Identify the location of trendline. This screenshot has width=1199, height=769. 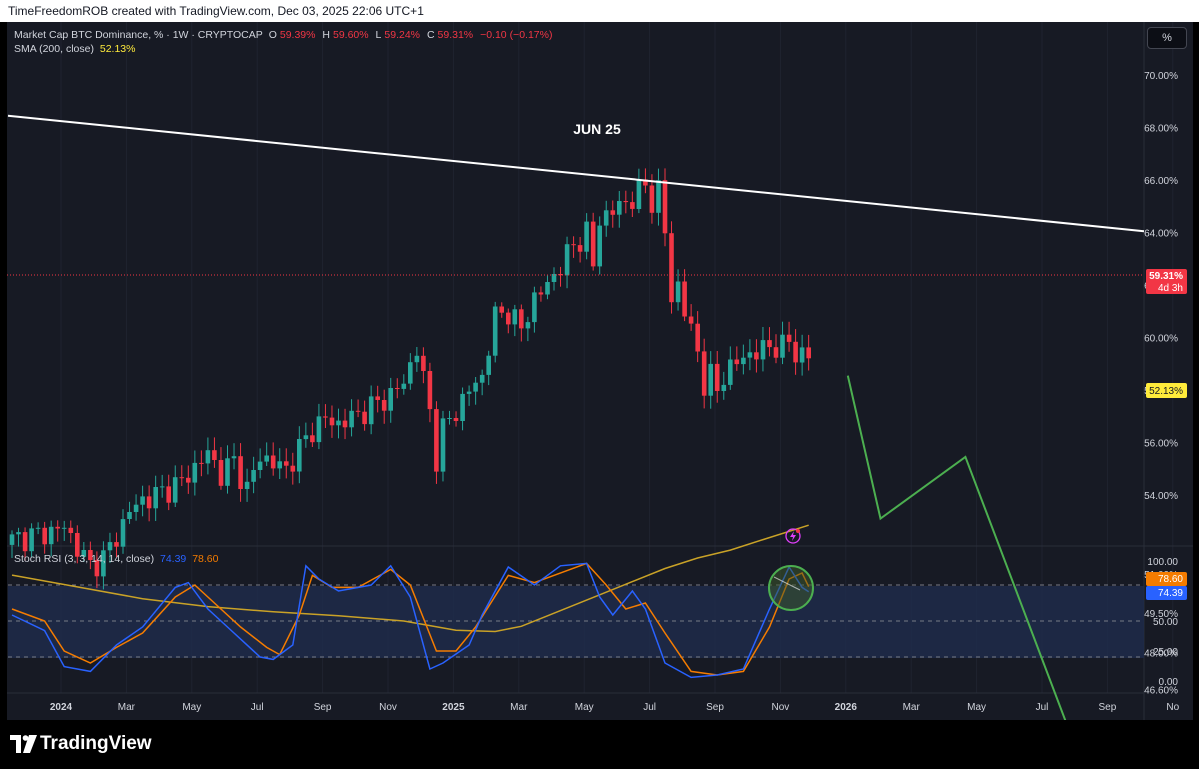
(576, 173).